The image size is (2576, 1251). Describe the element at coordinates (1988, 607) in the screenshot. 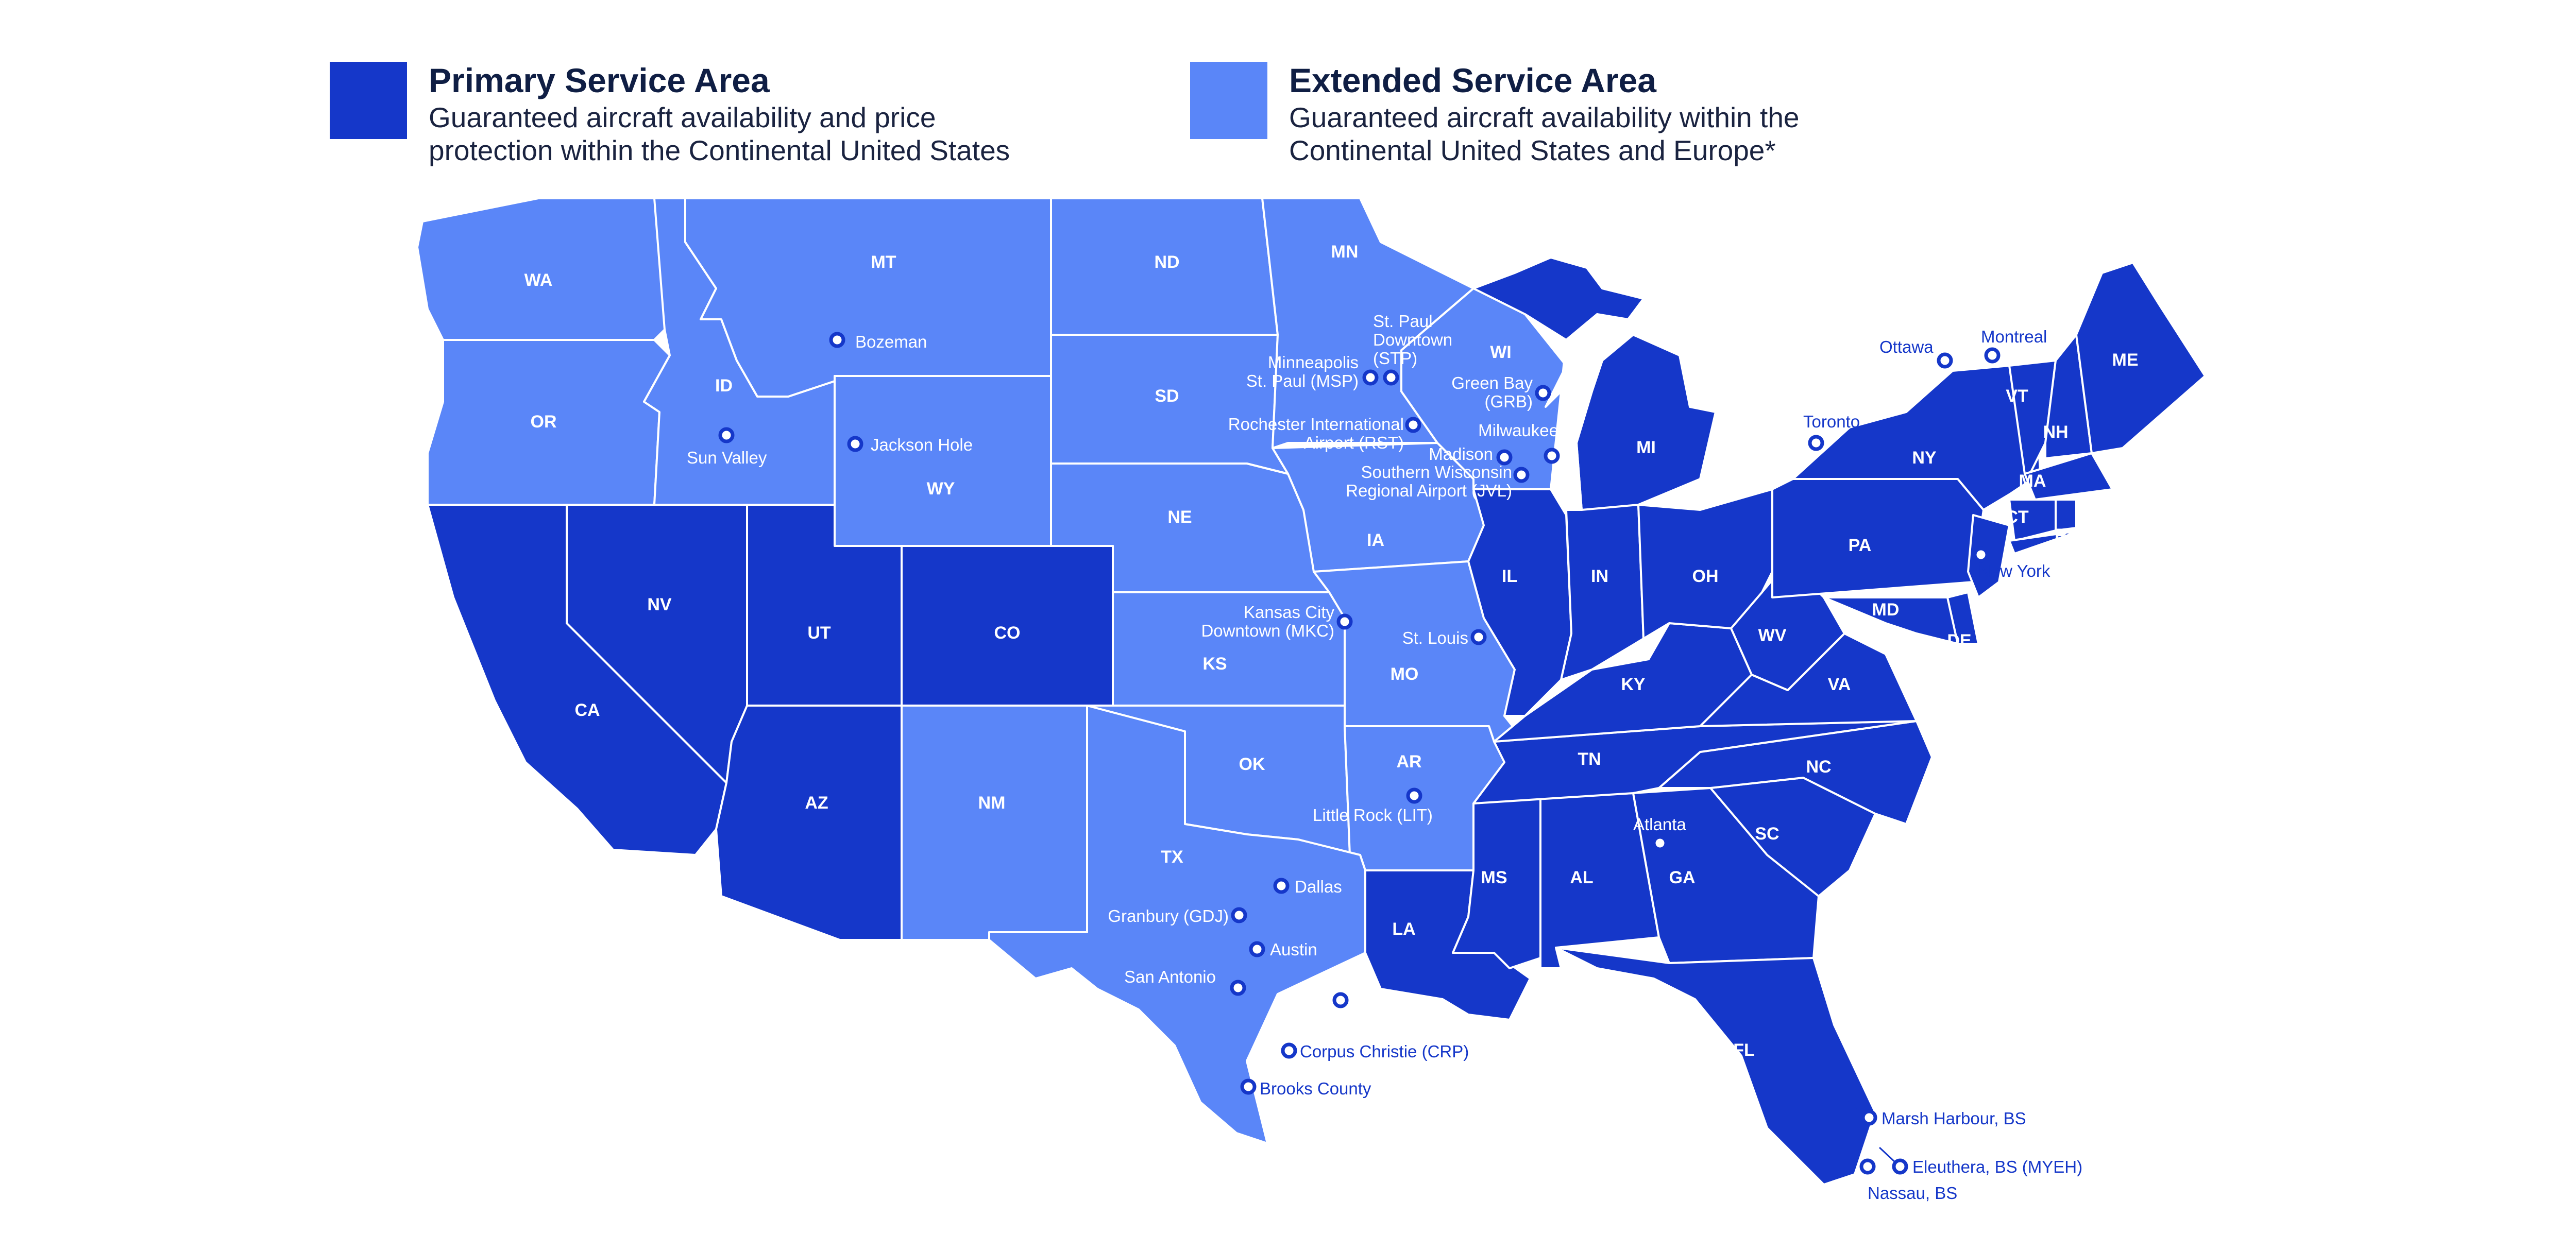

I see `state-label-NJ: NJ` at that location.